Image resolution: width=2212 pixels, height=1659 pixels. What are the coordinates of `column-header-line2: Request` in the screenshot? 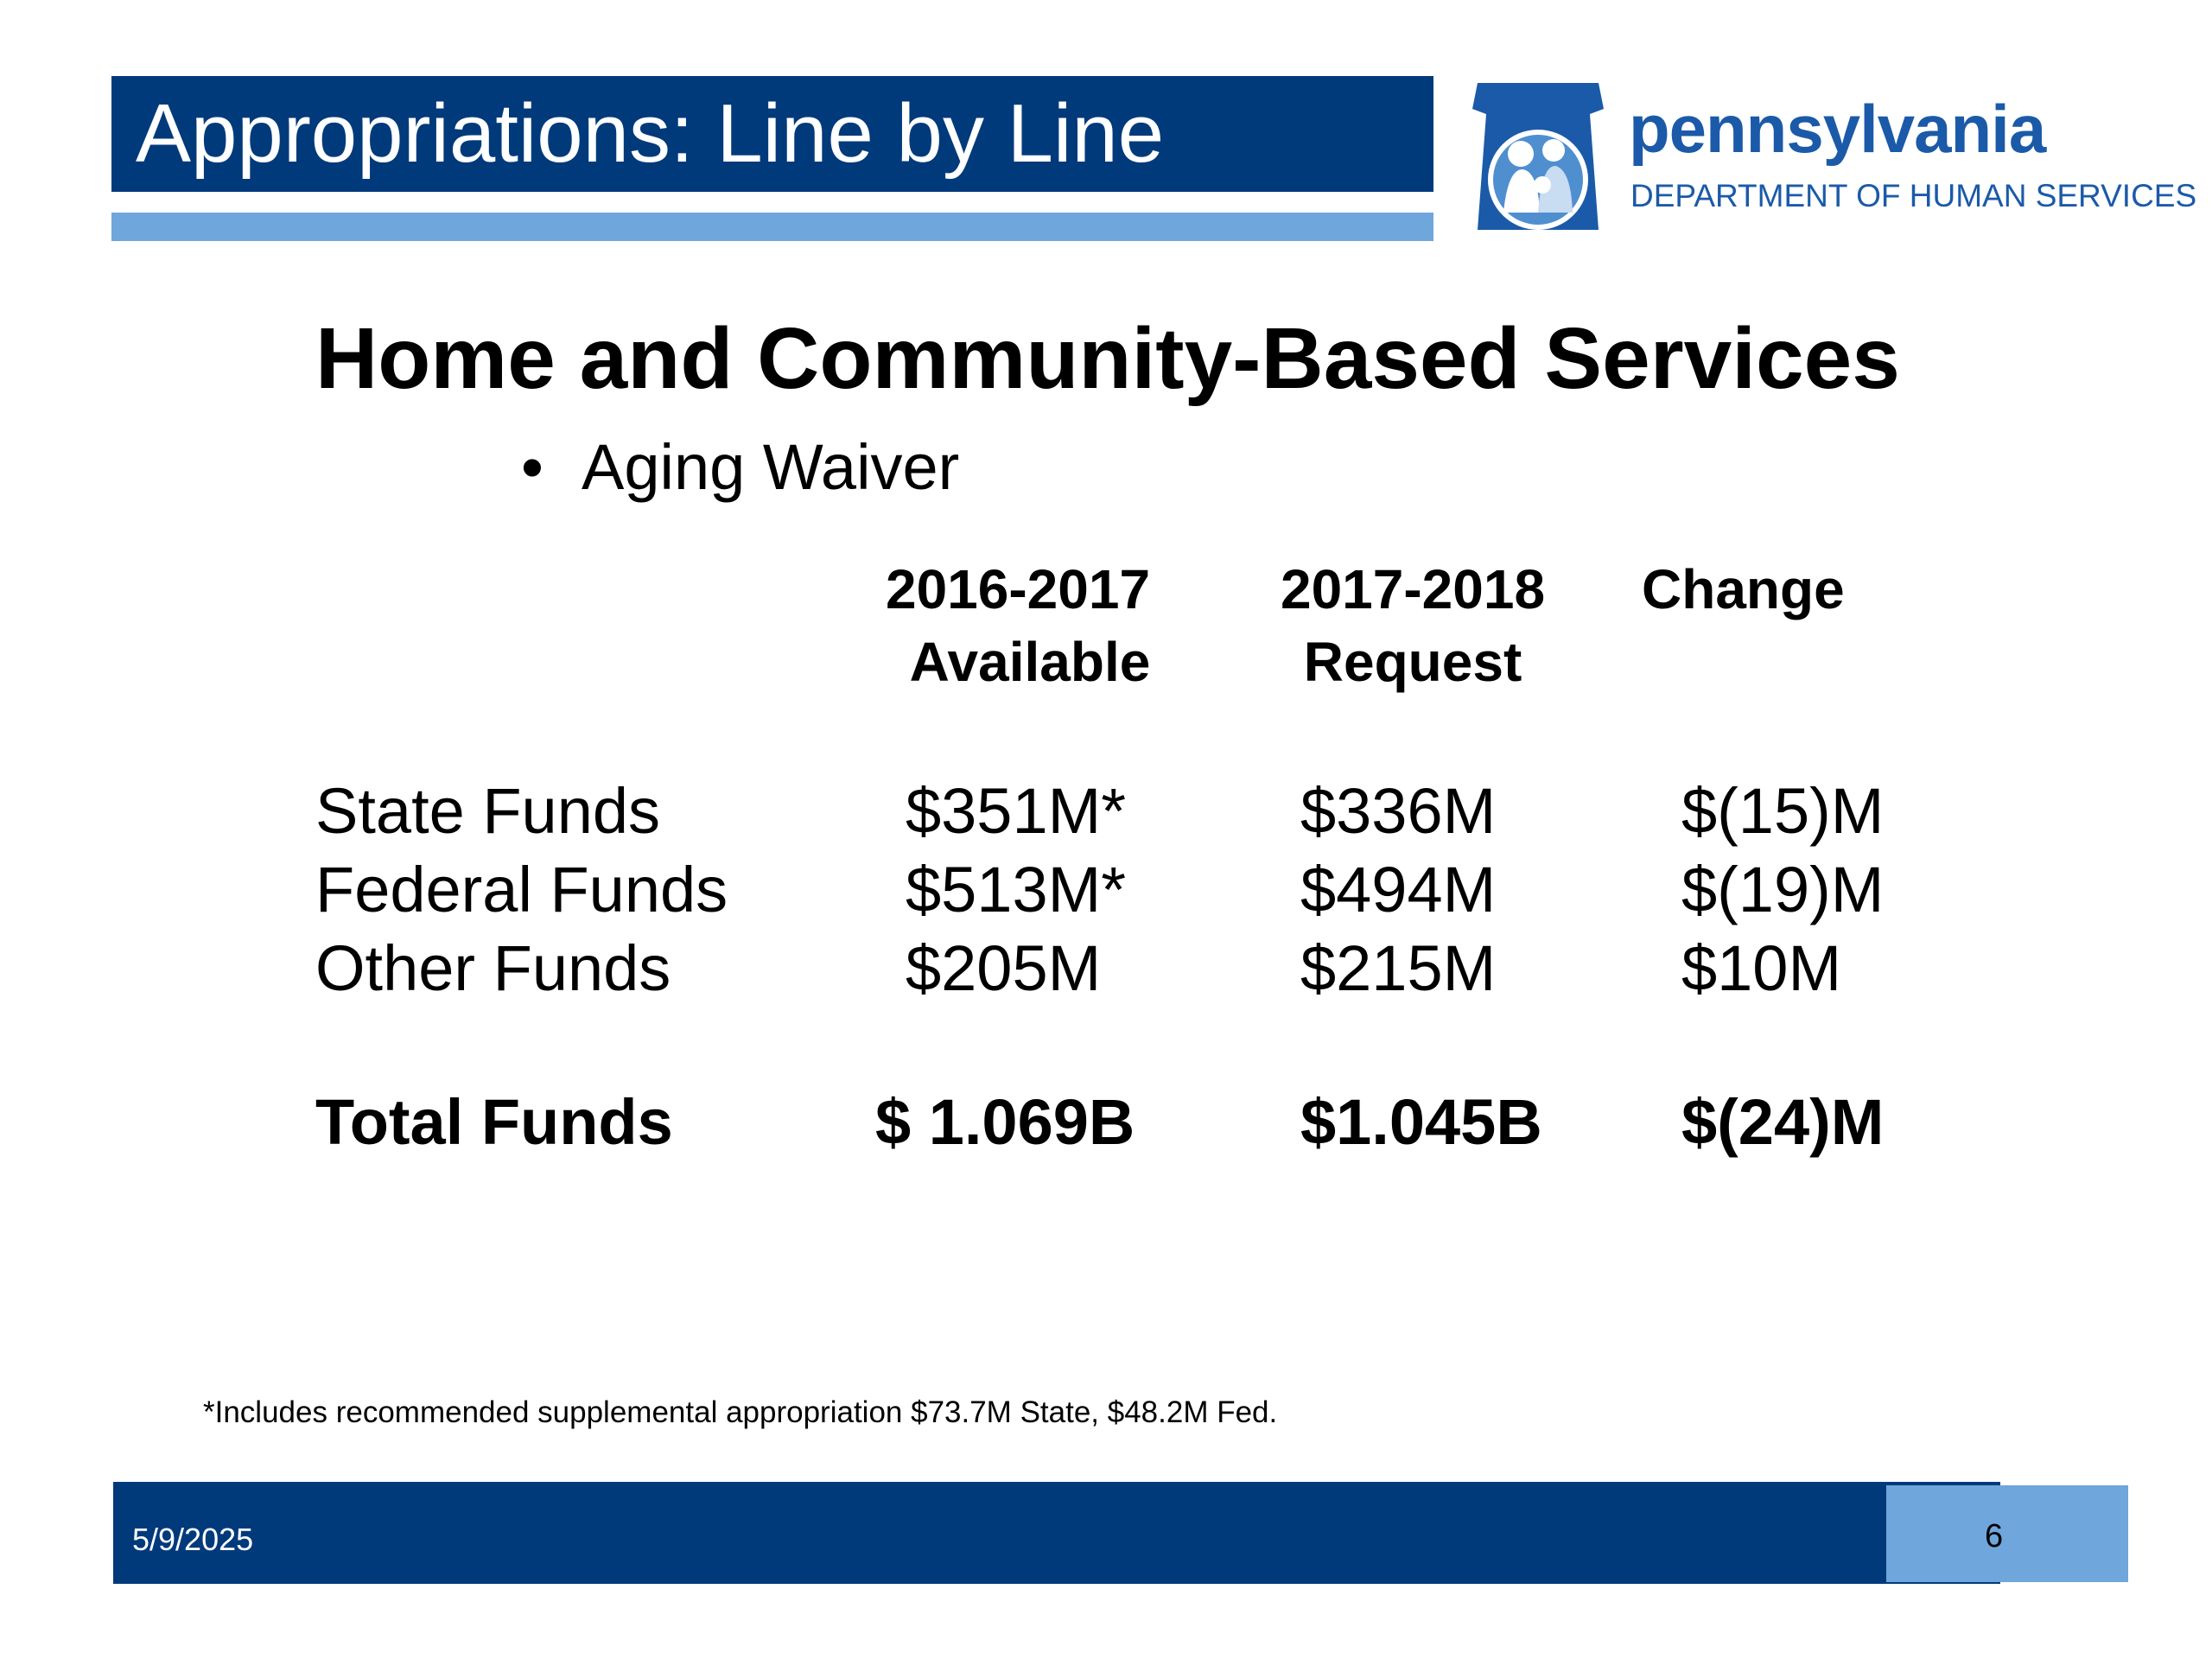 It's located at (1412, 662).